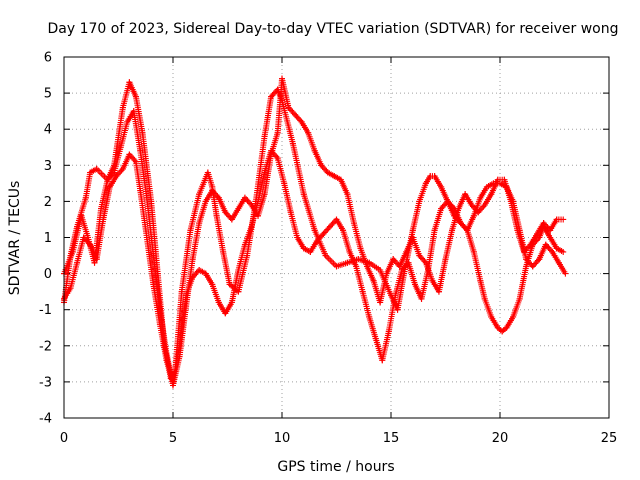 The width and height of the screenshot is (640, 480). Describe the element at coordinates (335, 467) in the screenshot. I see `x-axis-label: GPS time / hours` at that location.